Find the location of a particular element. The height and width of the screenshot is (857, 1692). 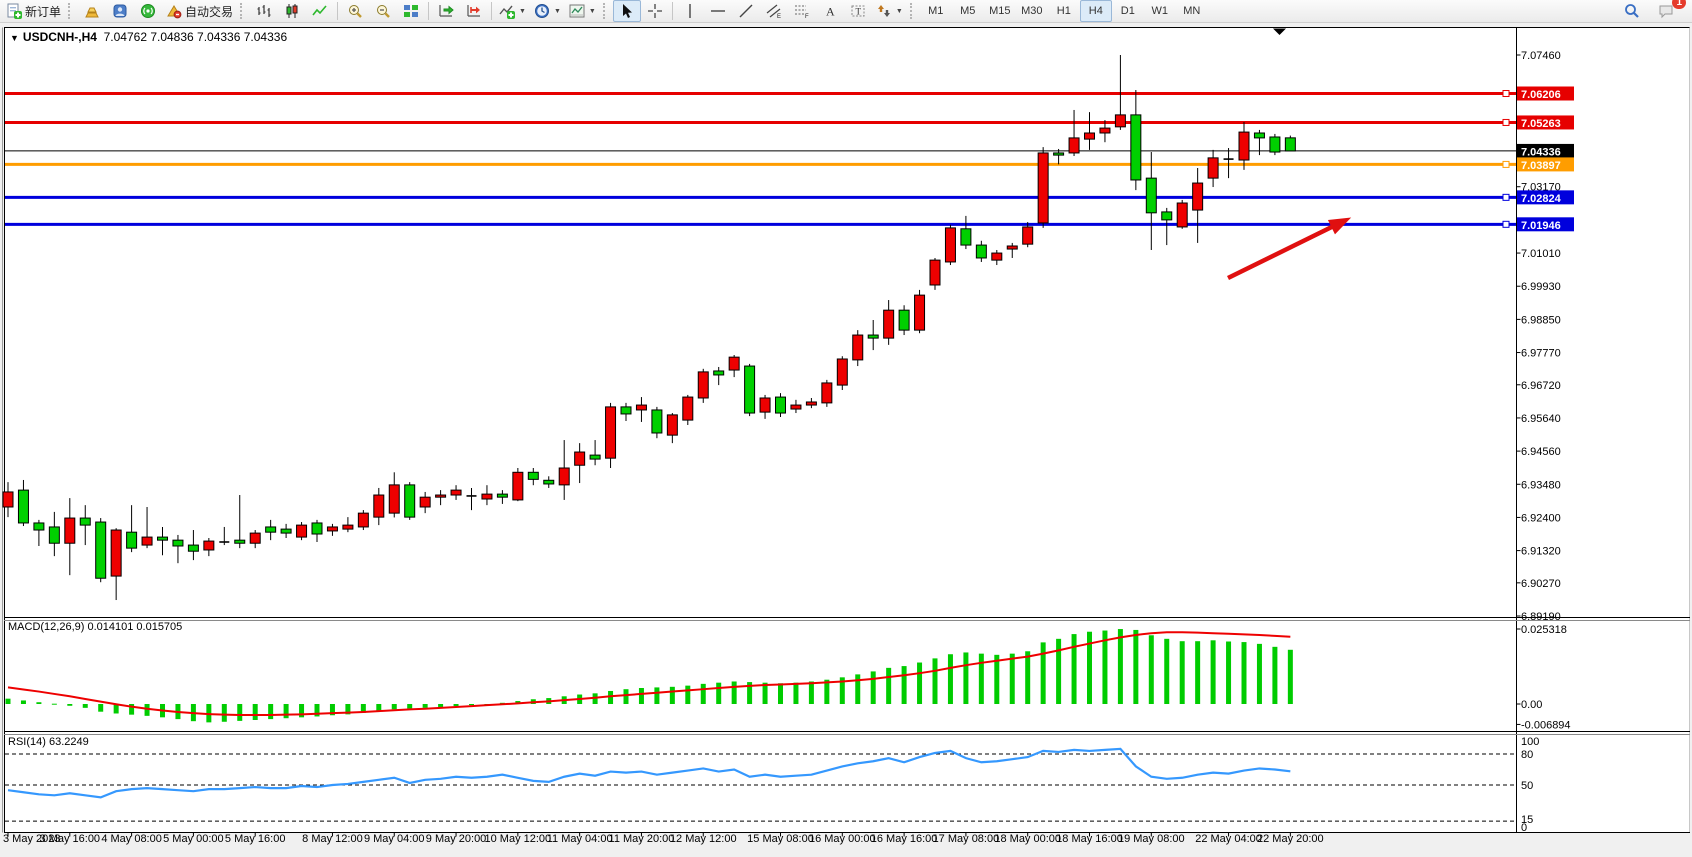

auto-trading-button: 自动交易 is located at coordinates (199, 11).